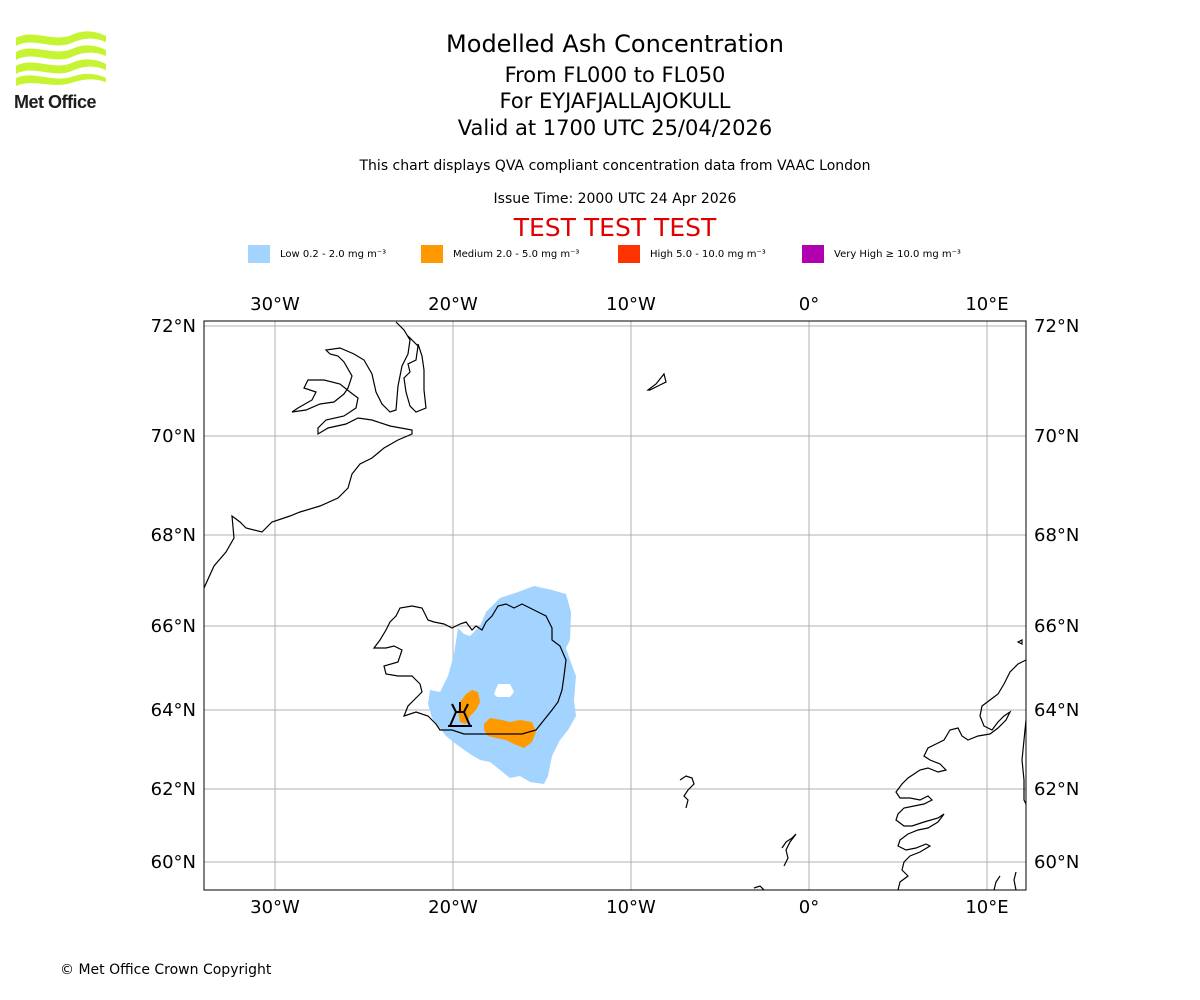  What do you see at coordinates (809, 304) in the screenshot?
I see `lon-label-top: 0°` at bounding box center [809, 304].